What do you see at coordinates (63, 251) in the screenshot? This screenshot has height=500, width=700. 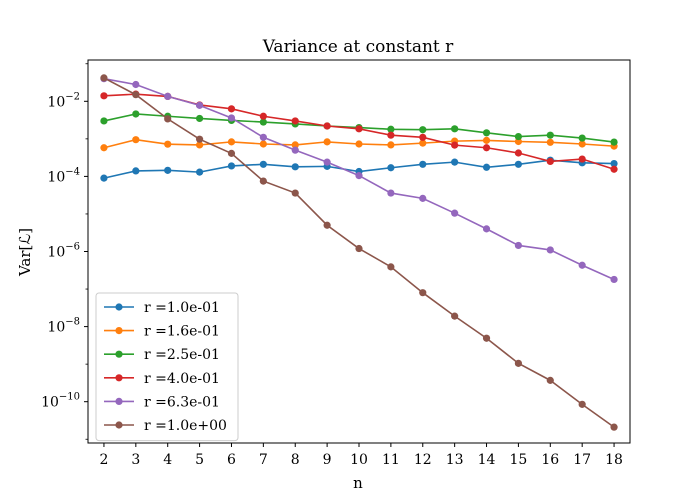 I see `y-tick-label: 10⁻⁶` at bounding box center [63, 251].